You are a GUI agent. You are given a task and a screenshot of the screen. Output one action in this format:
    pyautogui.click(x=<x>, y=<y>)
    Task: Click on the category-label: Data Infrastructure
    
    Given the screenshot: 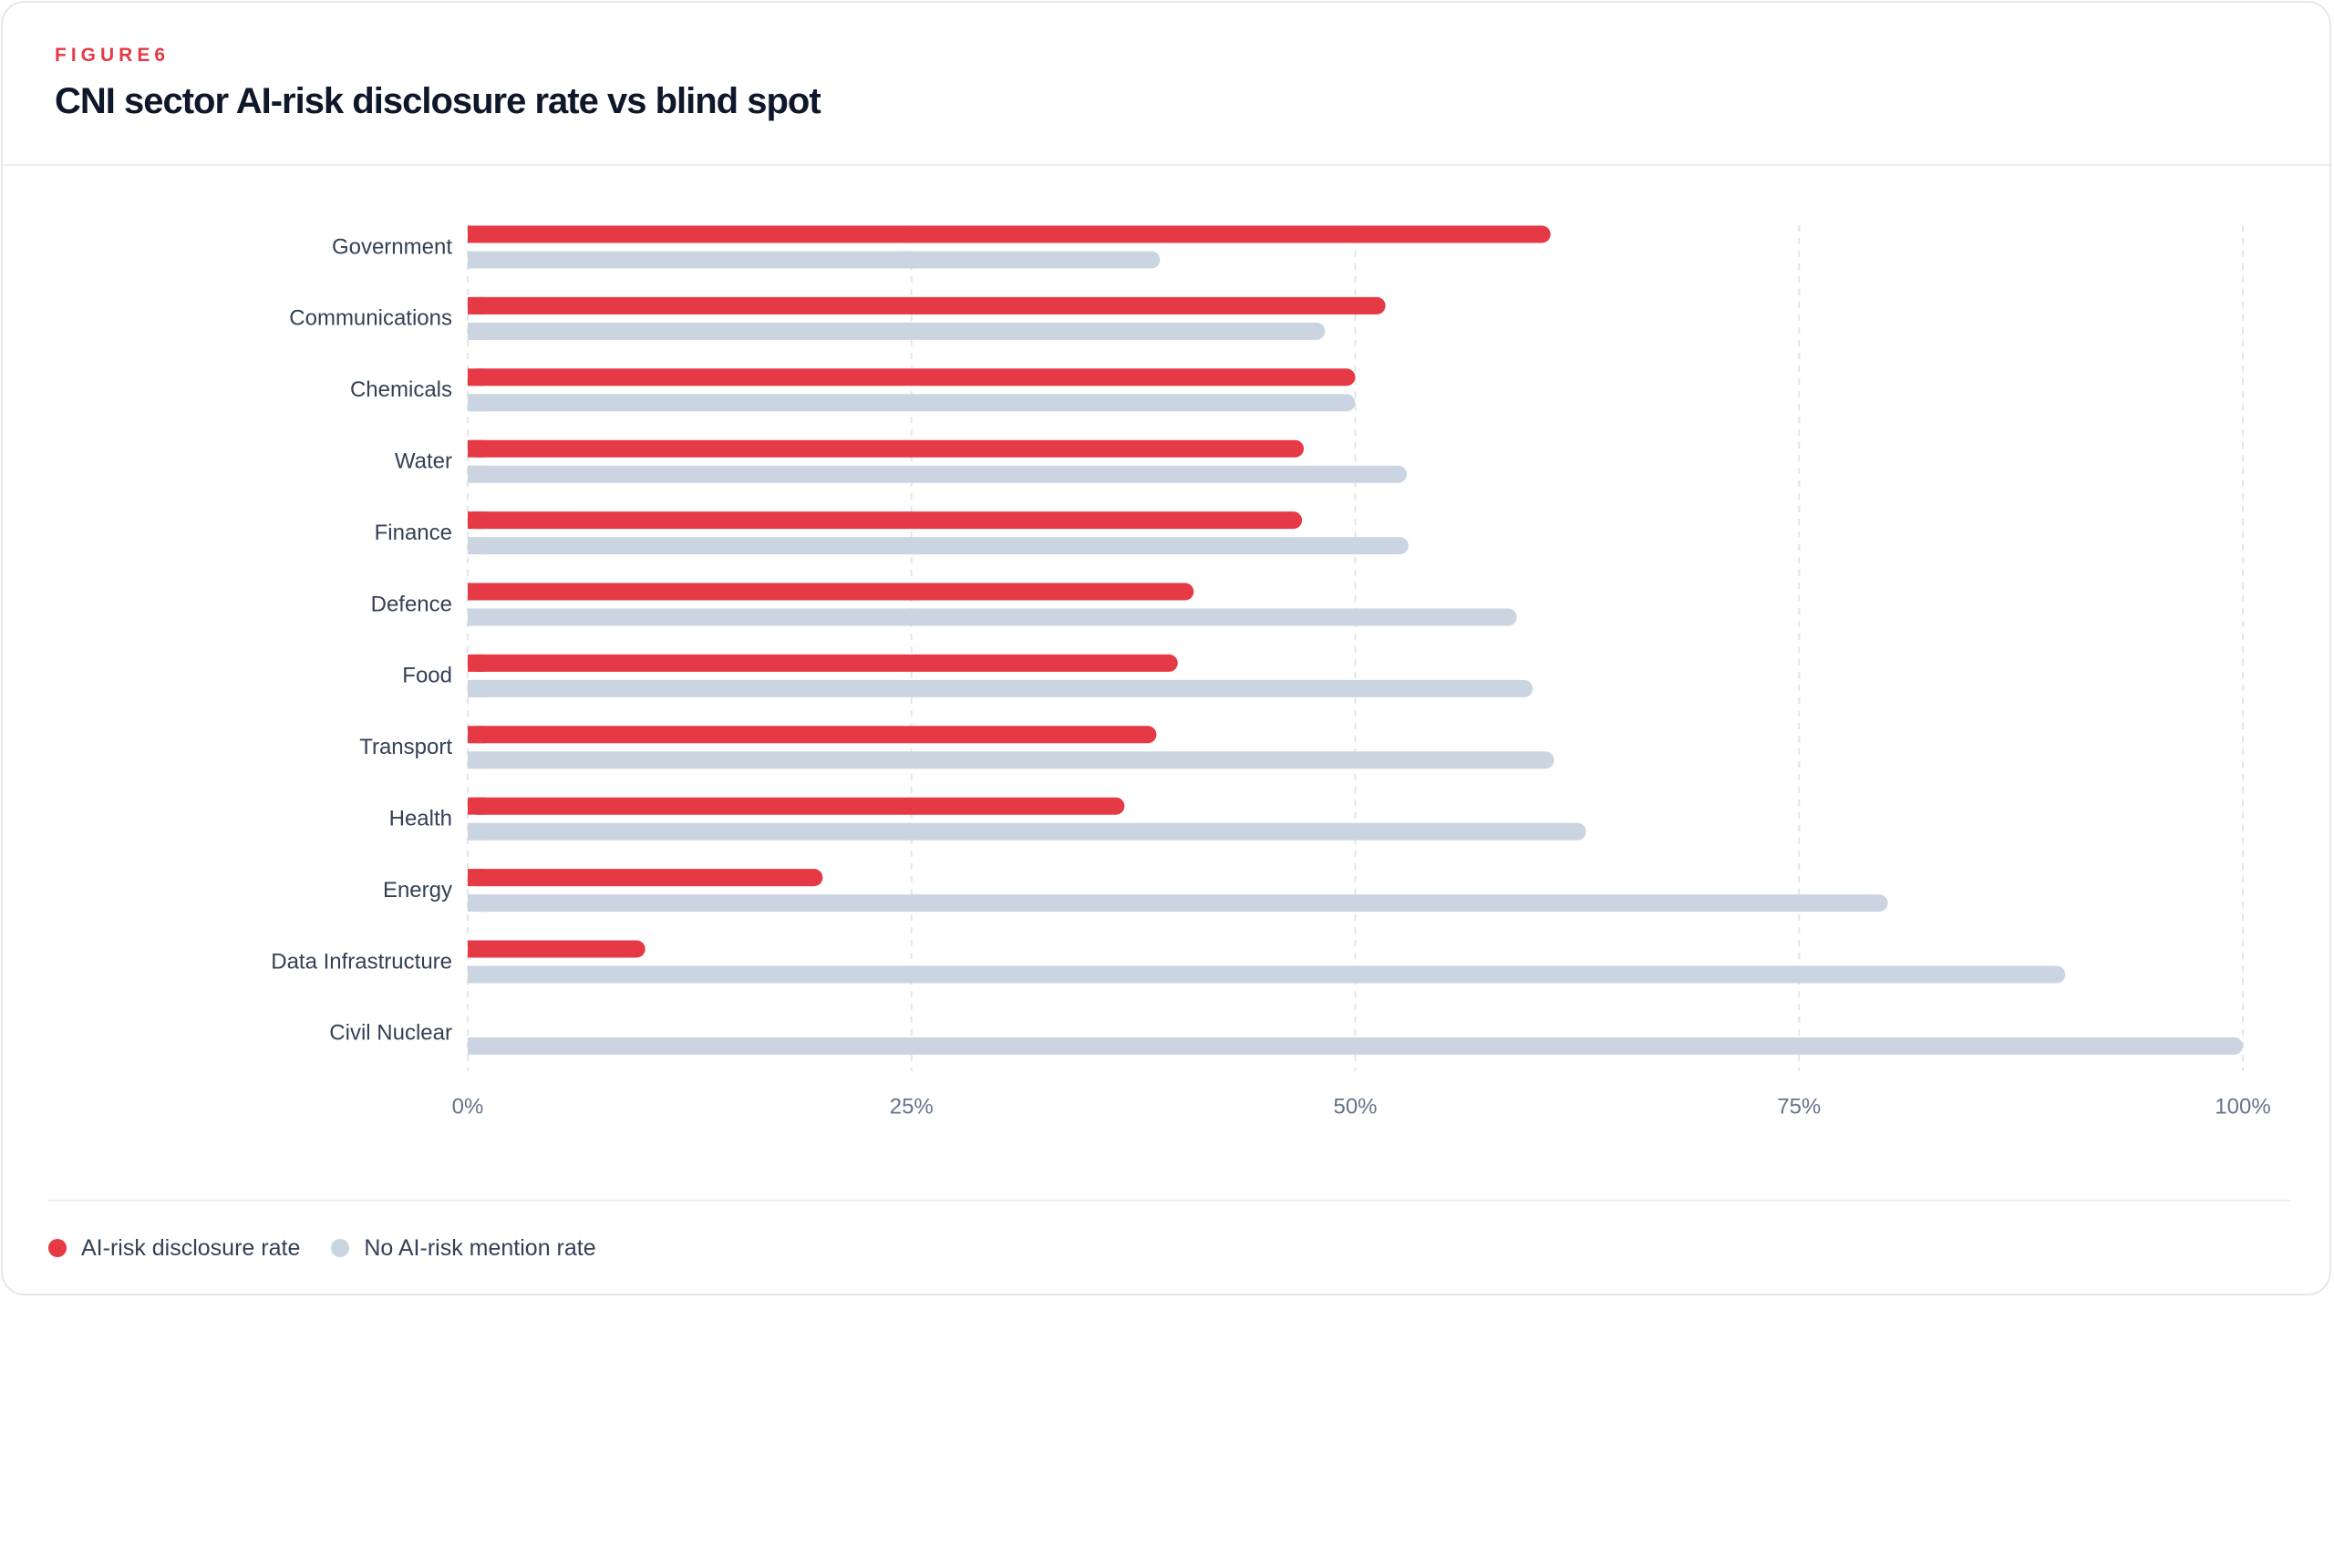 What is the action you would take?
    pyautogui.click(x=362, y=961)
    